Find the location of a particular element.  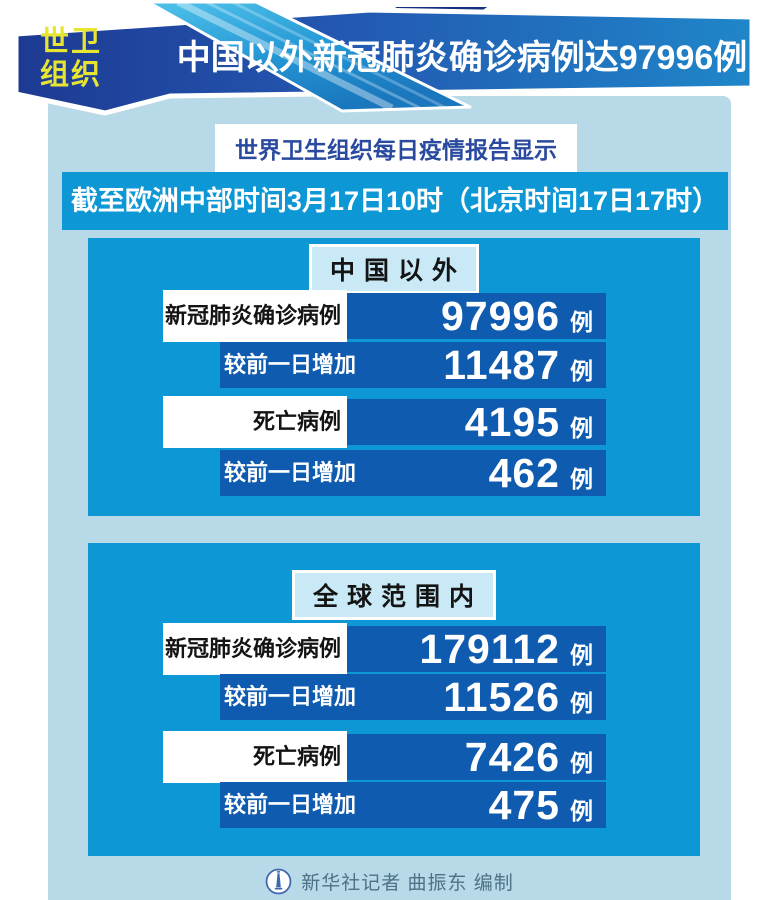

value-number: 7426 is located at coordinates (512, 757).